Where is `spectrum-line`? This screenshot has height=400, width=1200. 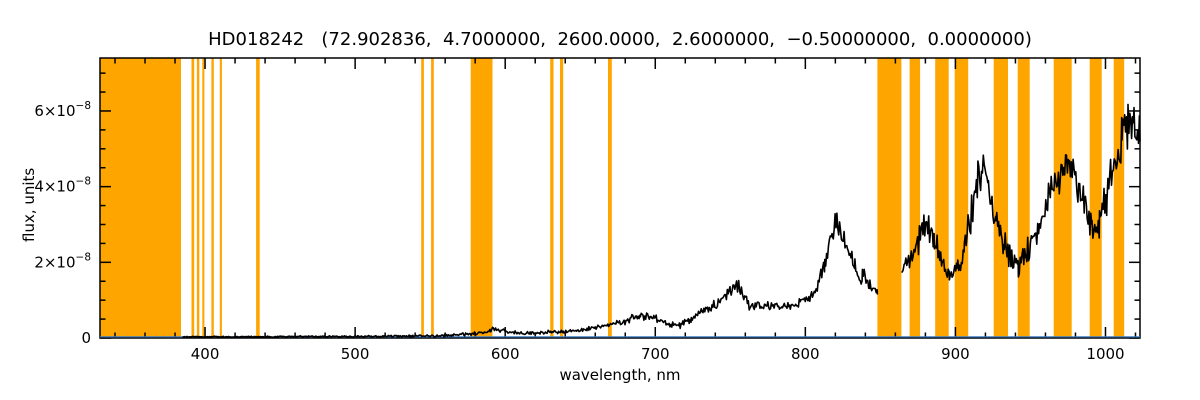
spectrum-line is located at coordinates (1021, 192).